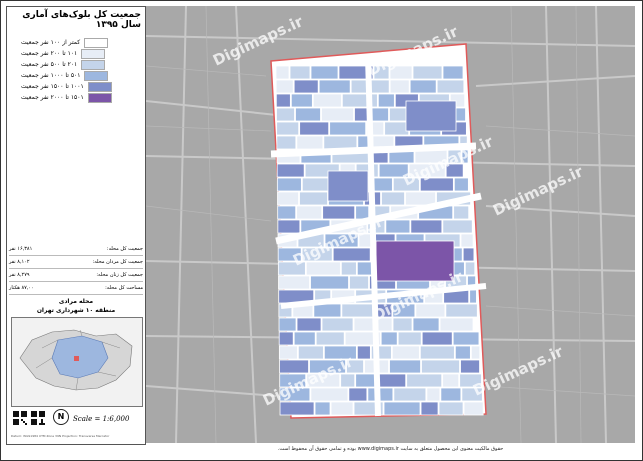  I want to click on watermark-text: Digimaps.ir, so click(518, 371).